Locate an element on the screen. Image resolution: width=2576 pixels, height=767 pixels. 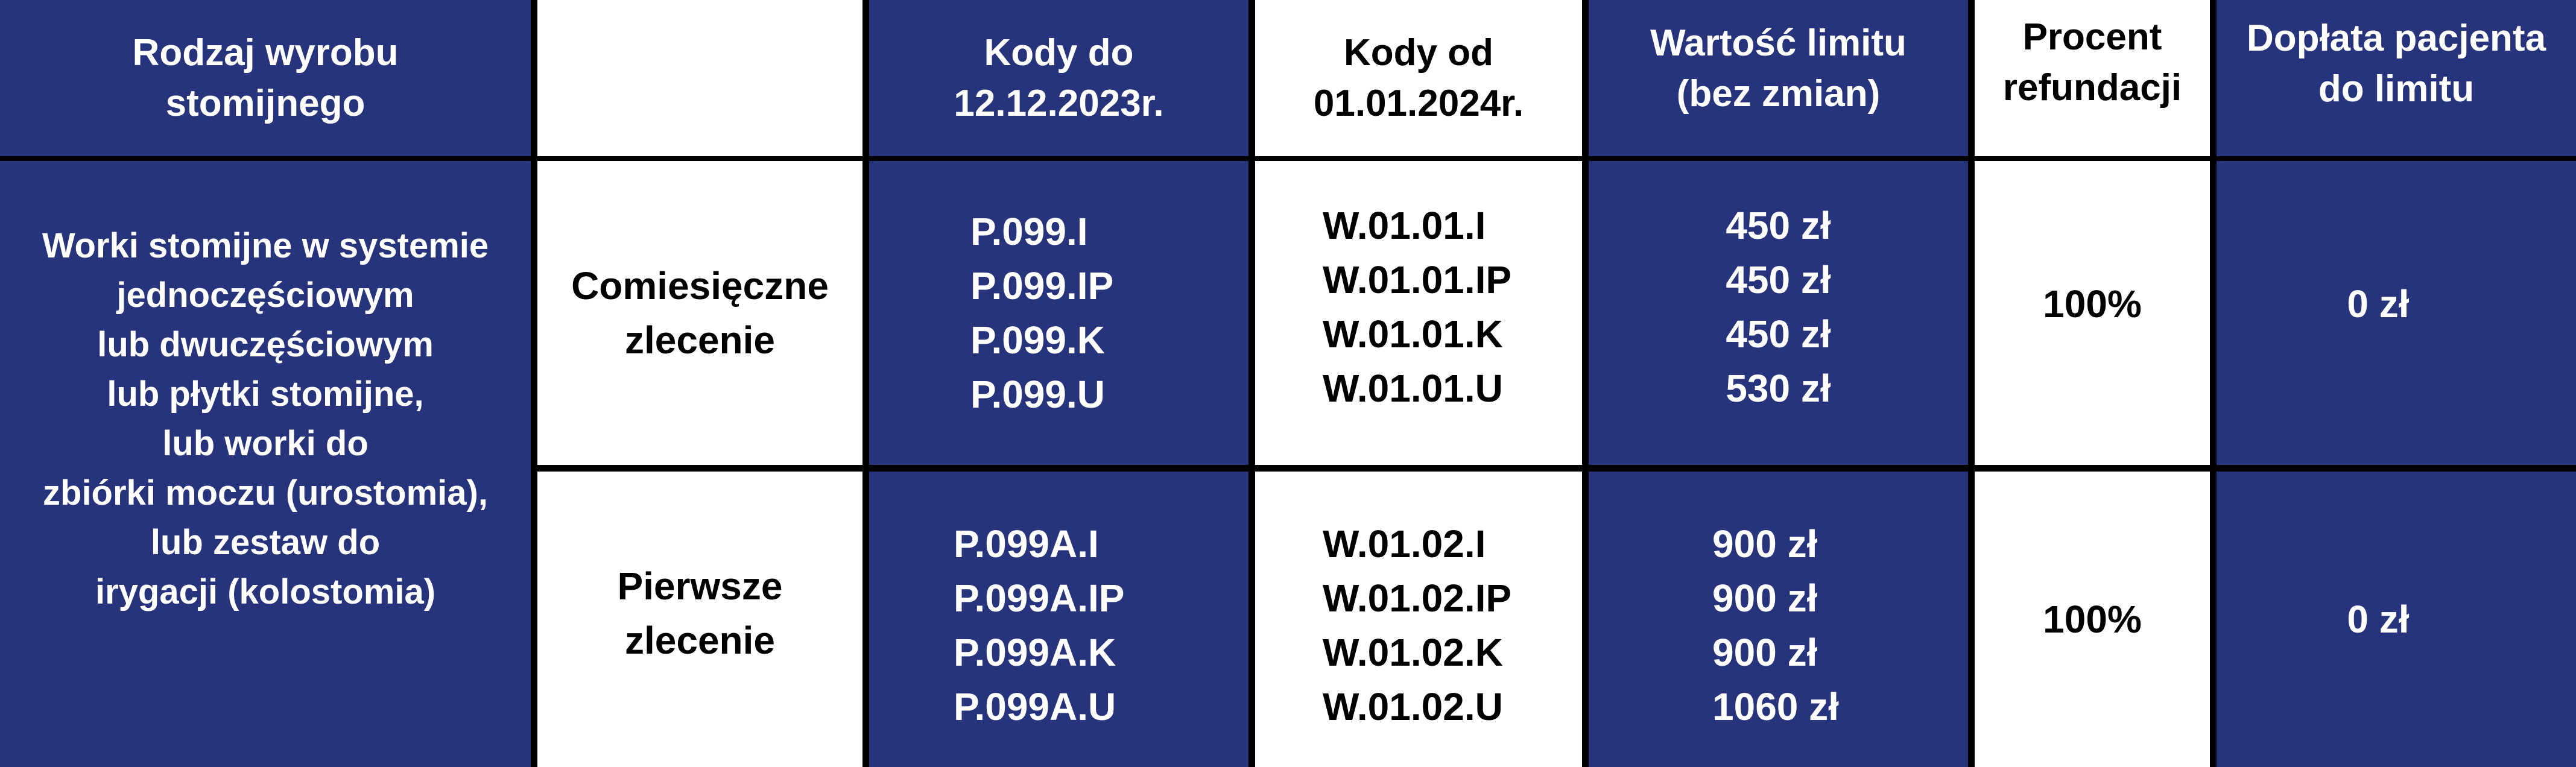
header-text: 01.01.2024r. is located at coordinates (1418, 103).